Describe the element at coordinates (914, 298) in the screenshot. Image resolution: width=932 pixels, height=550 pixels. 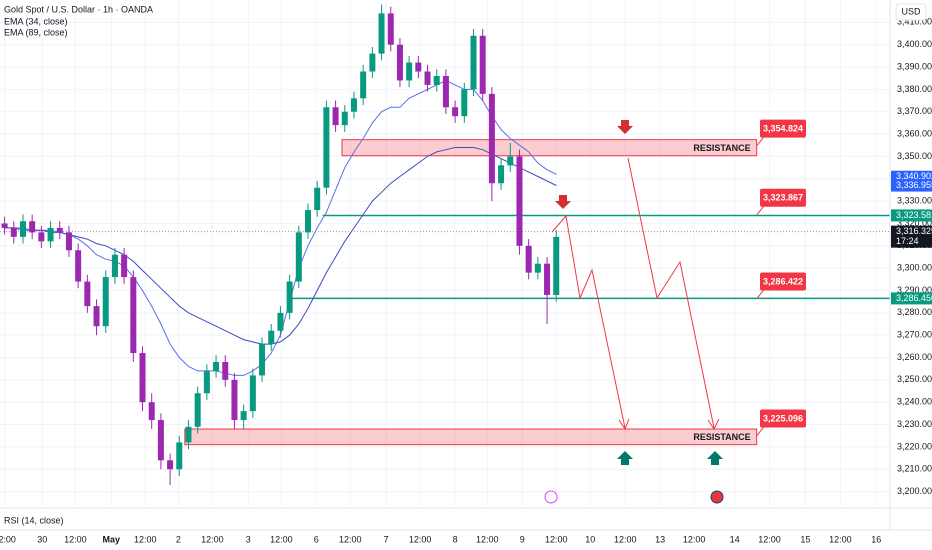
I see `price-tag-label: 3,286.450` at that location.